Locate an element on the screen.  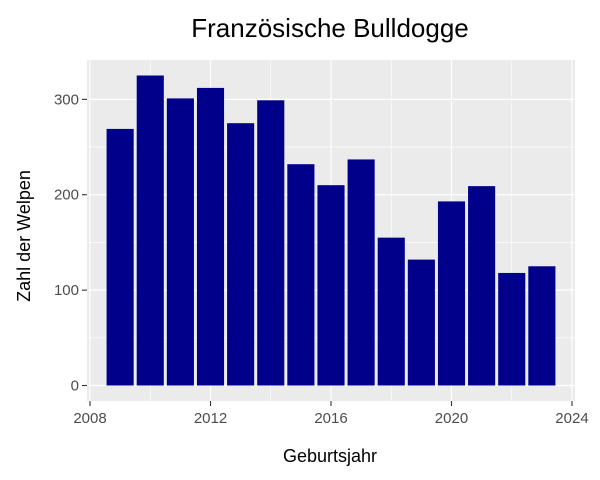
y-tick-label: 200 is located at coordinates (66, 195).